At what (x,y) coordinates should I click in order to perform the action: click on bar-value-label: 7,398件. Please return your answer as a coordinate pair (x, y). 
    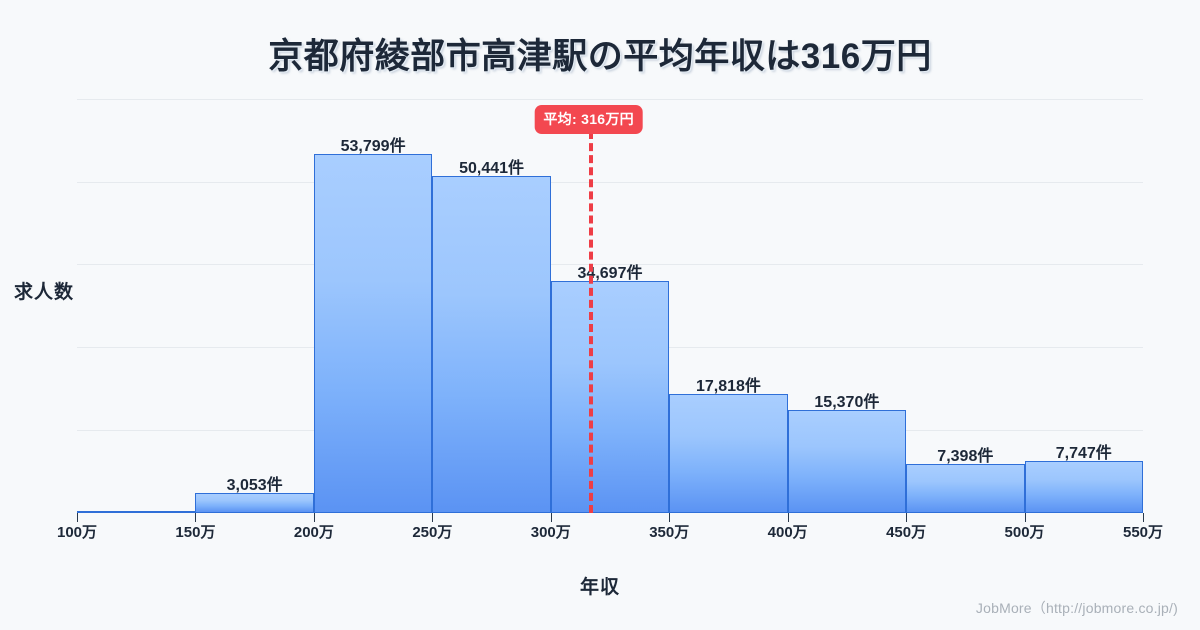
    Looking at the image, I should click on (965, 456).